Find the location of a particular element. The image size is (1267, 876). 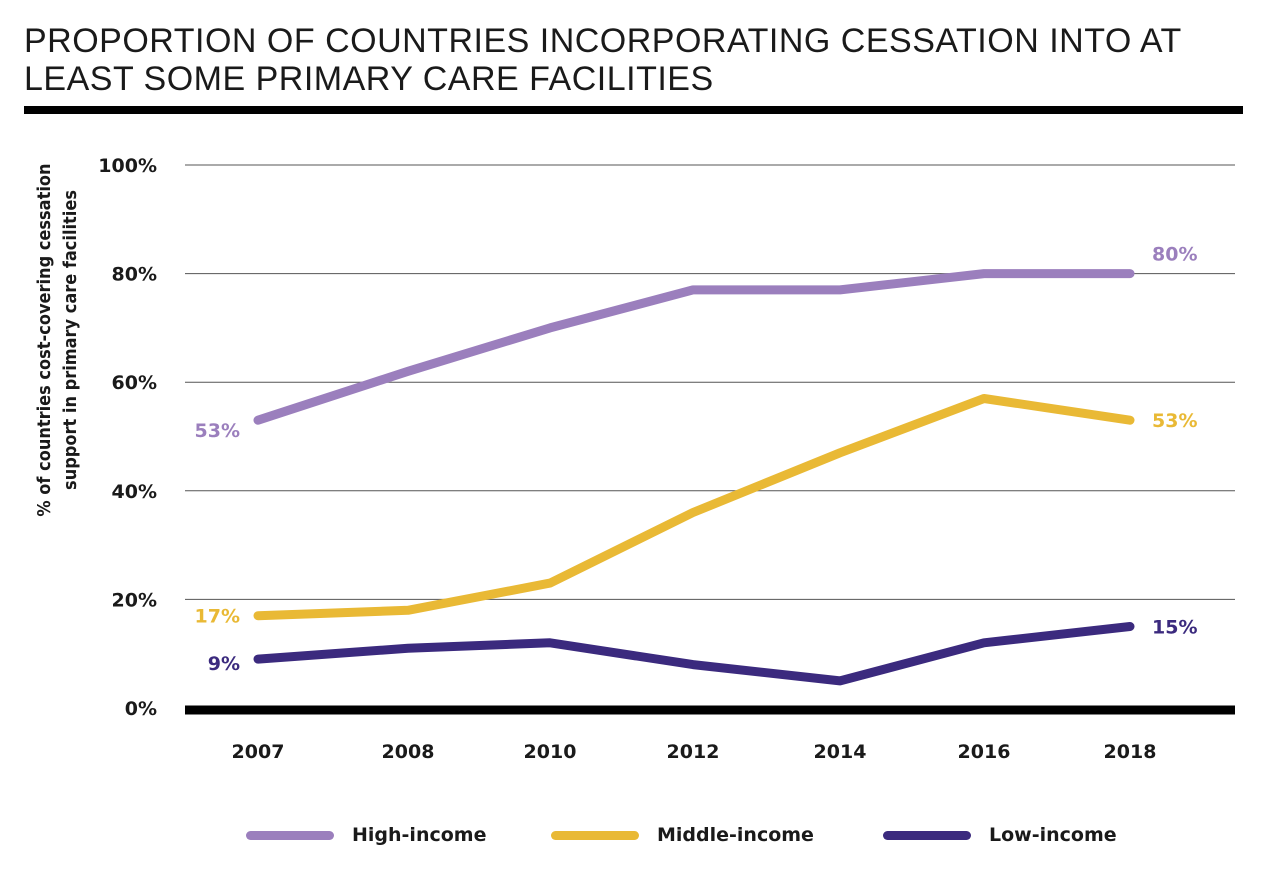

legend-label: Middle-income is located at coordinates (735, 835).